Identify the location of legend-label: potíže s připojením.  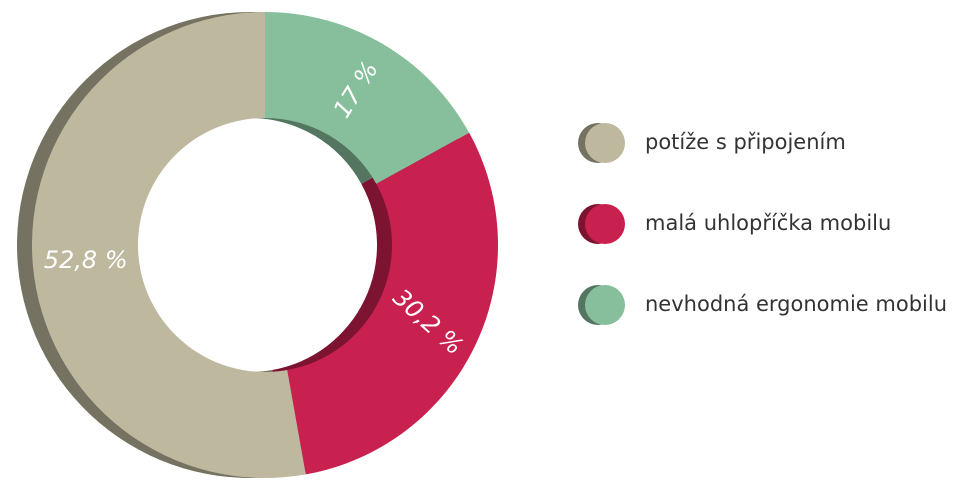
(745, 142).